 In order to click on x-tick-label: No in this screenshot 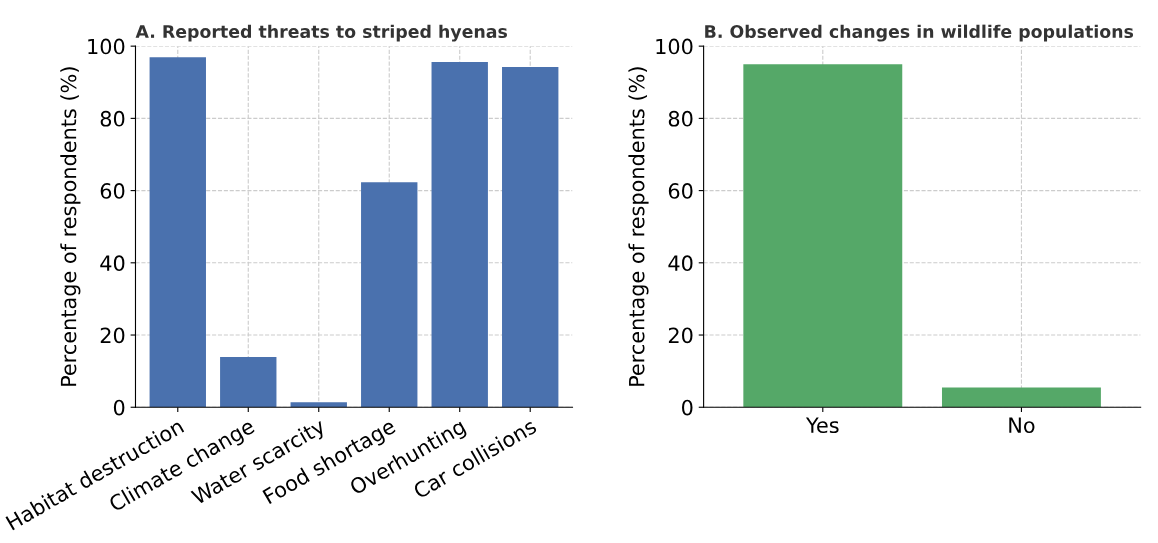, I will do `click(1022, 425)`.